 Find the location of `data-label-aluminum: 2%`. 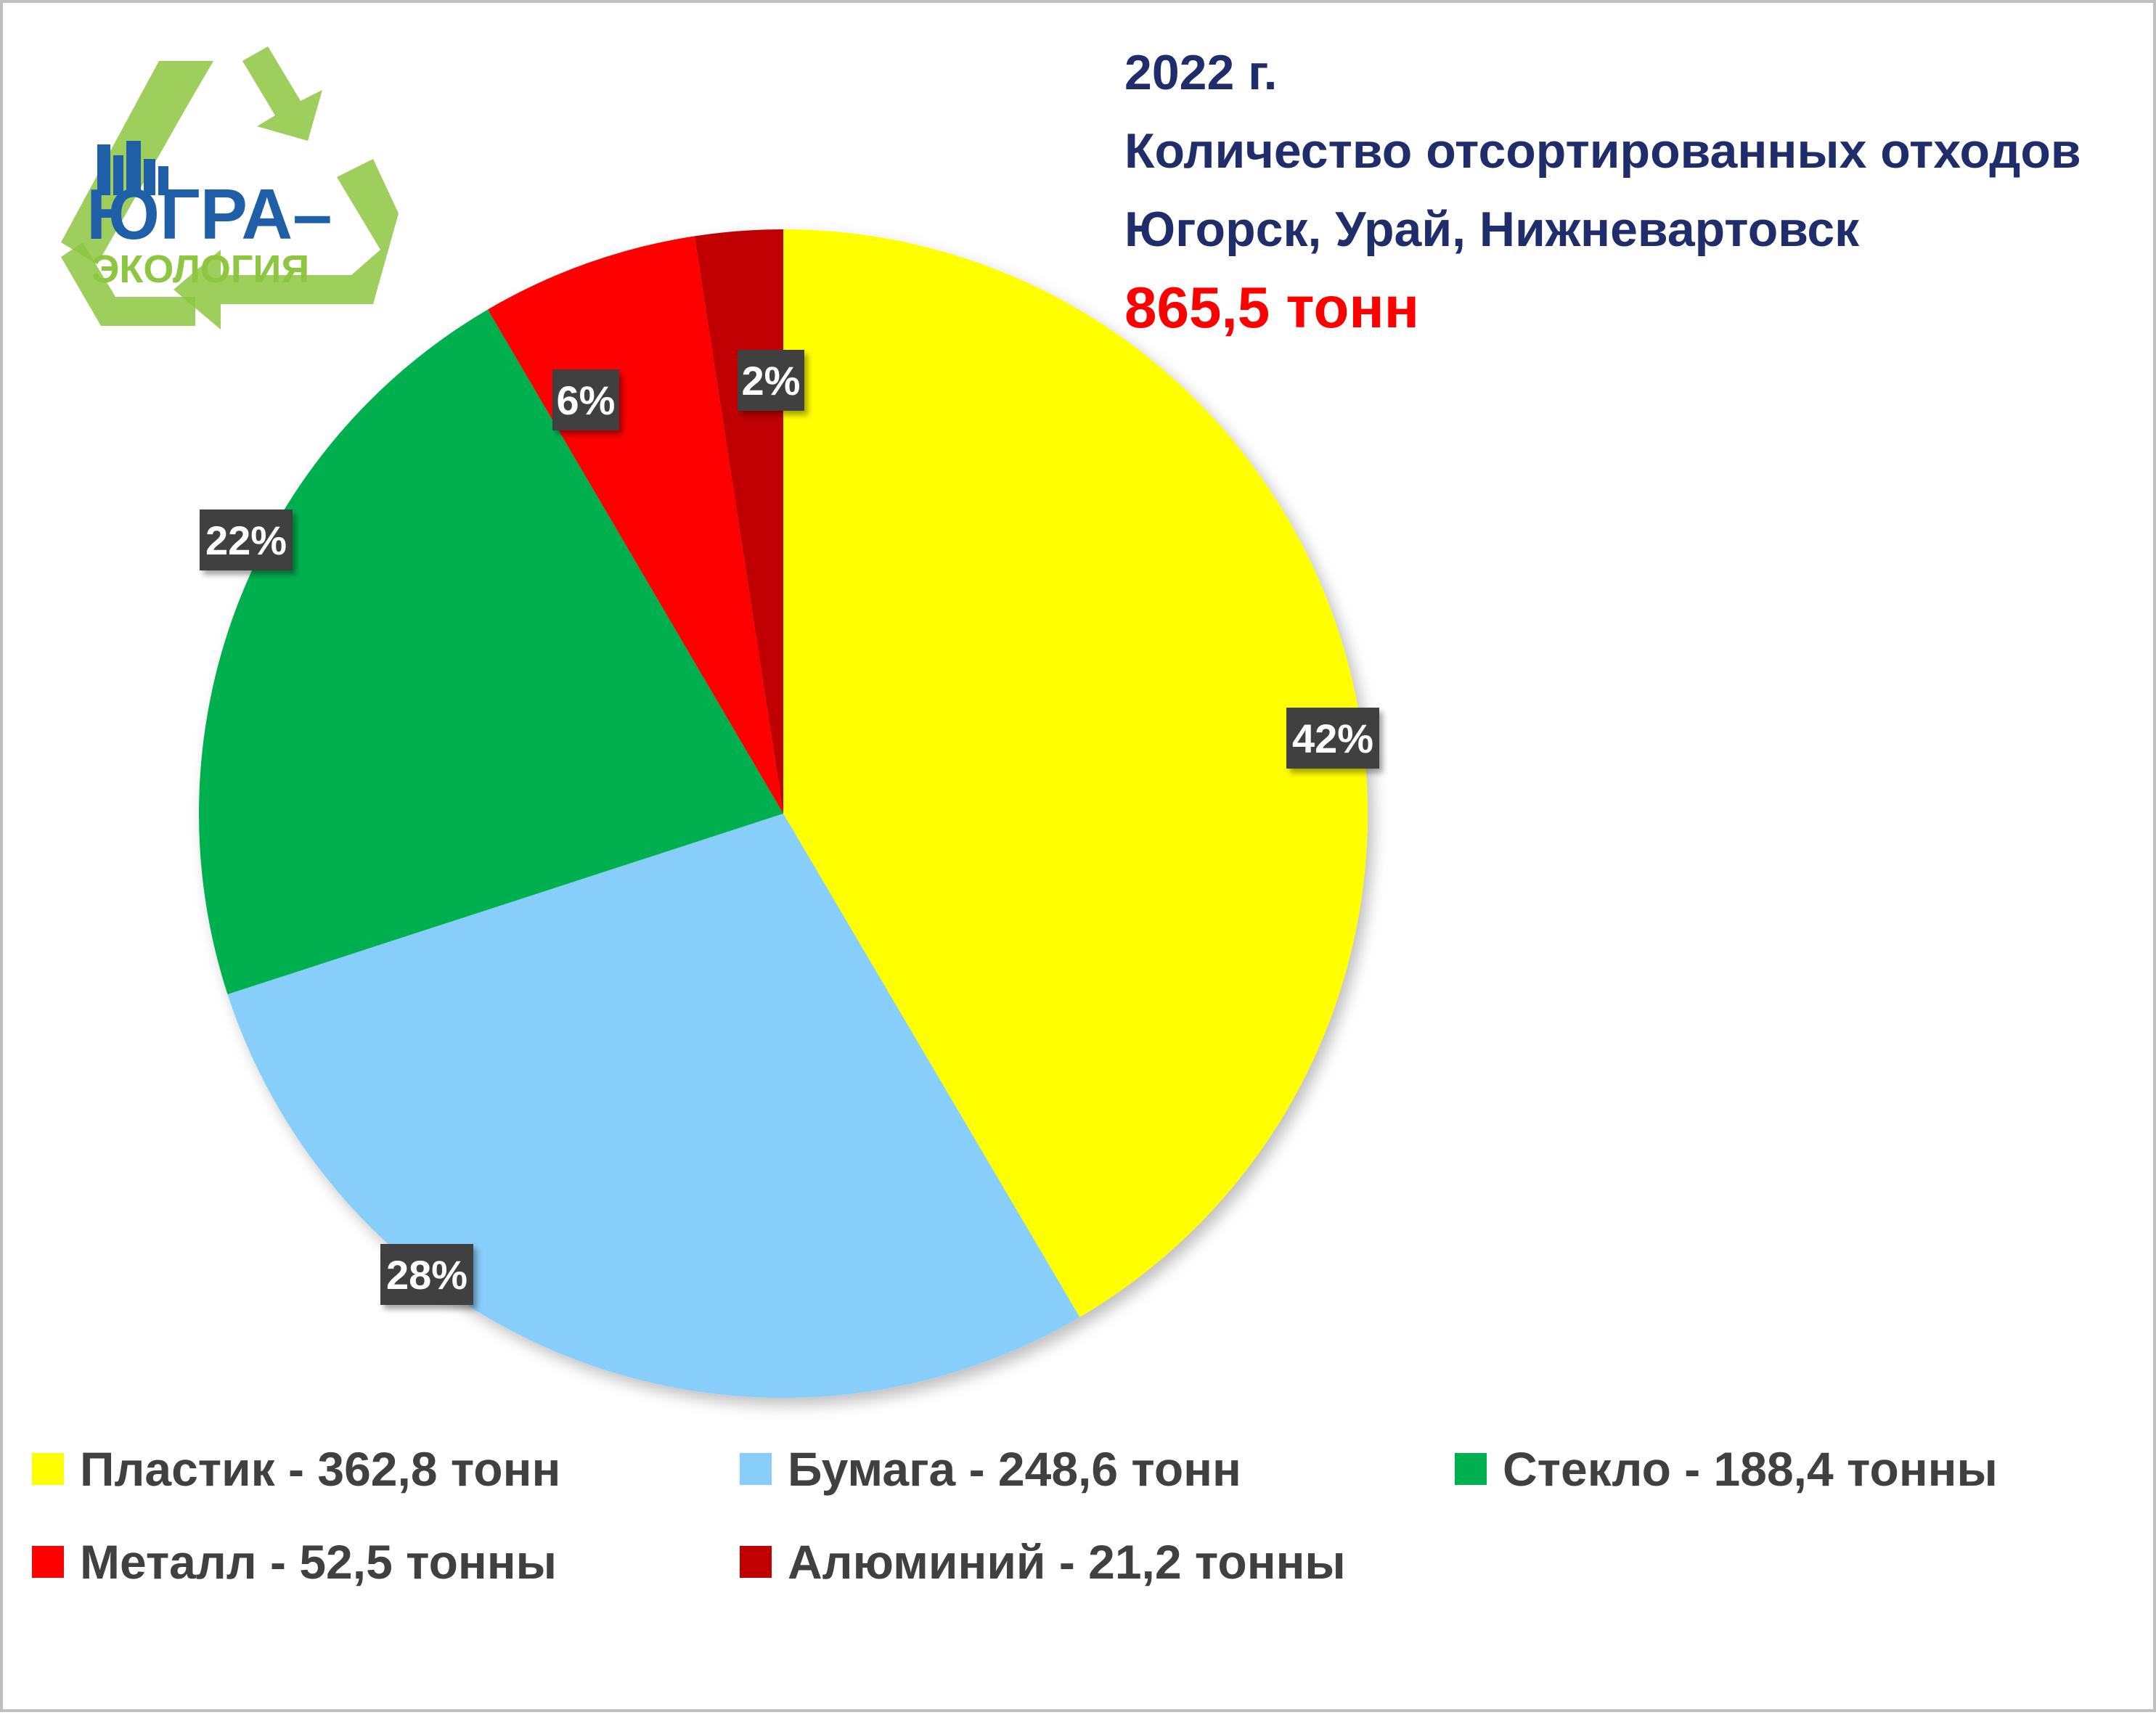

data-label-aluminum: 2% is located at coordinates (771, 380).